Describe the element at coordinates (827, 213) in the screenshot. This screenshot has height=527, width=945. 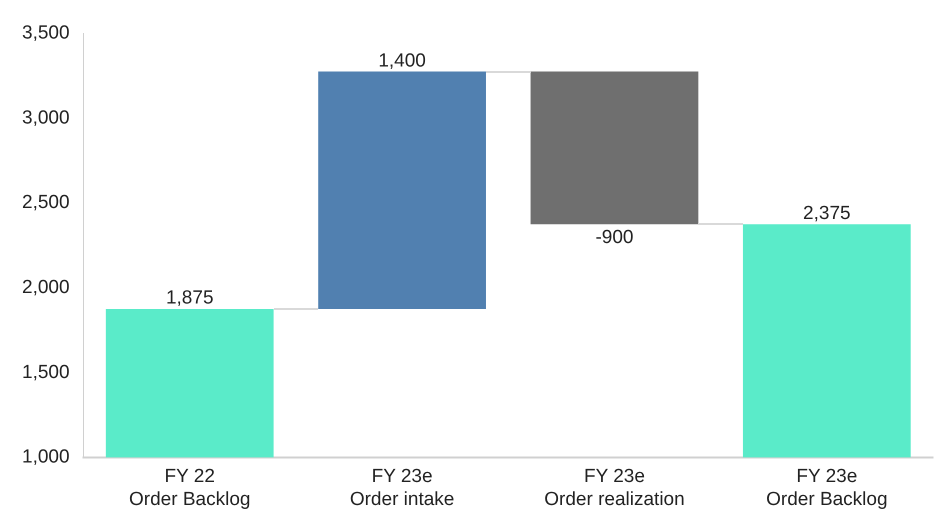
I see `data-label: 2,375` at that location.